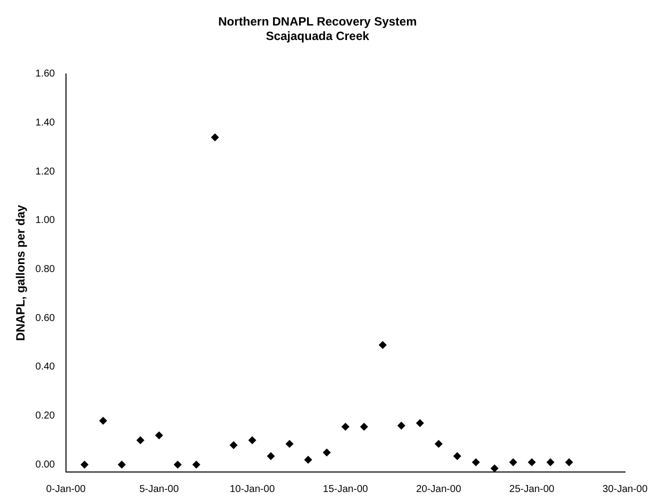 Image resolution: width=655 pixels, height=503 pixels. Describe the element at coordinates (532, 489) in the screenshot. I see `x-tick-label: 25-Jan-00` at that location.